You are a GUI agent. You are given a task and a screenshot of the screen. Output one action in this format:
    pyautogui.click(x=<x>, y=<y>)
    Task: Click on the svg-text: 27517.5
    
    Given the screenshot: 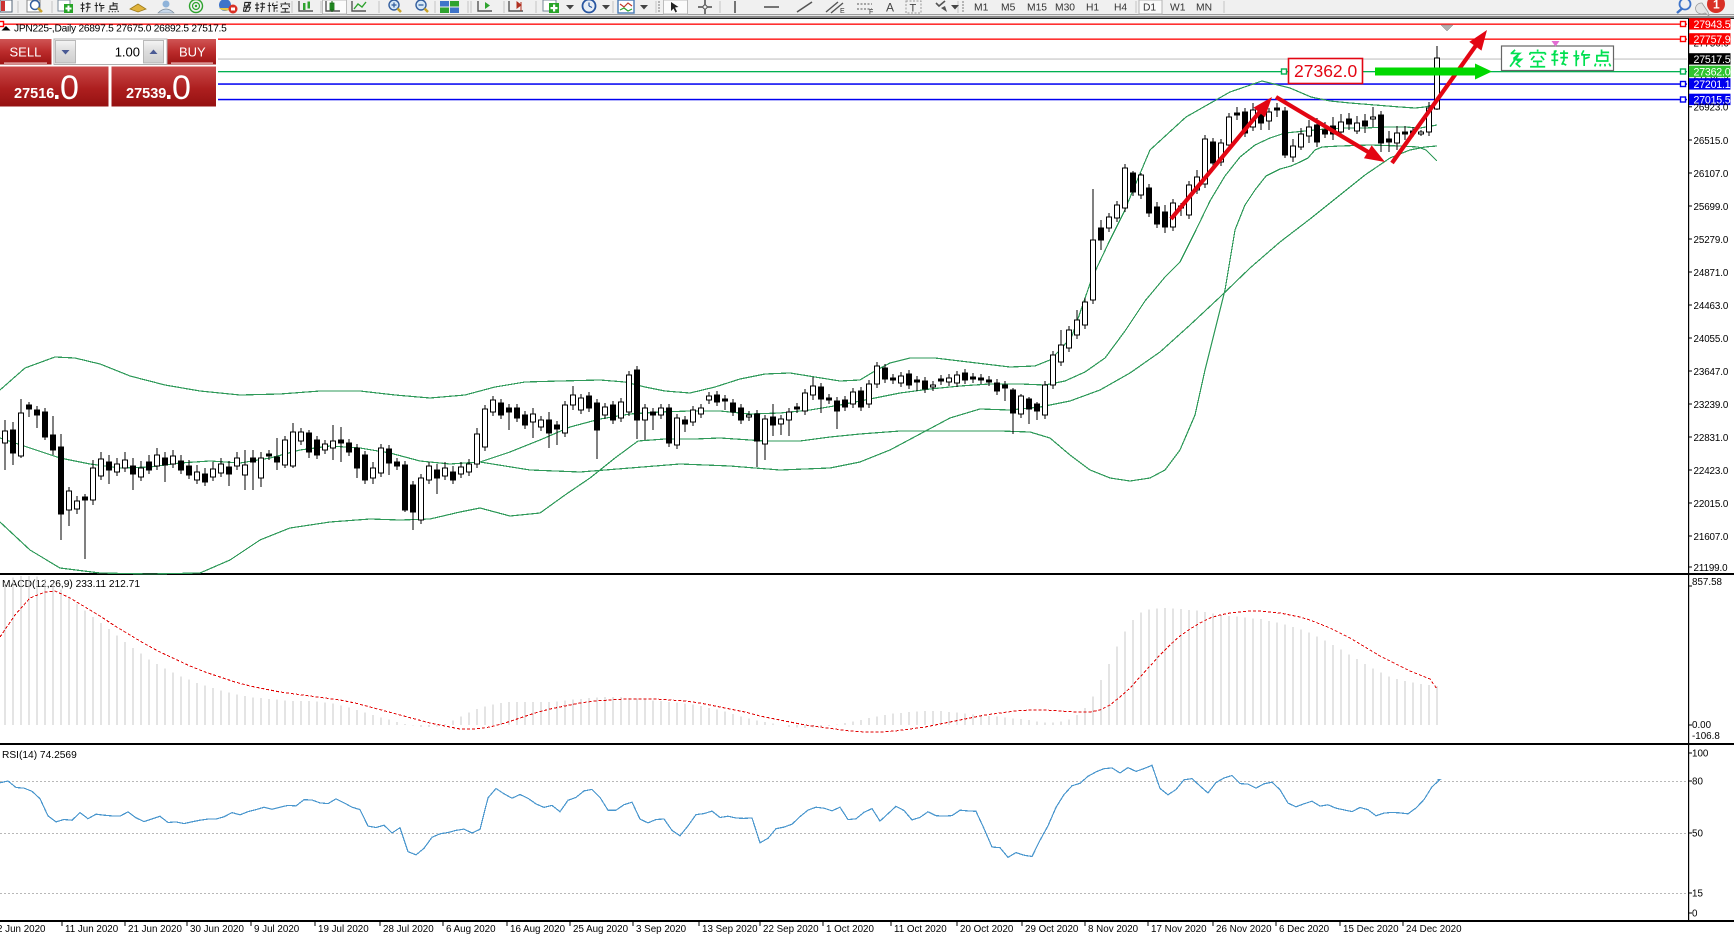 What is the action you would take?
    pyautogui.click(x=1712, y=60)
    